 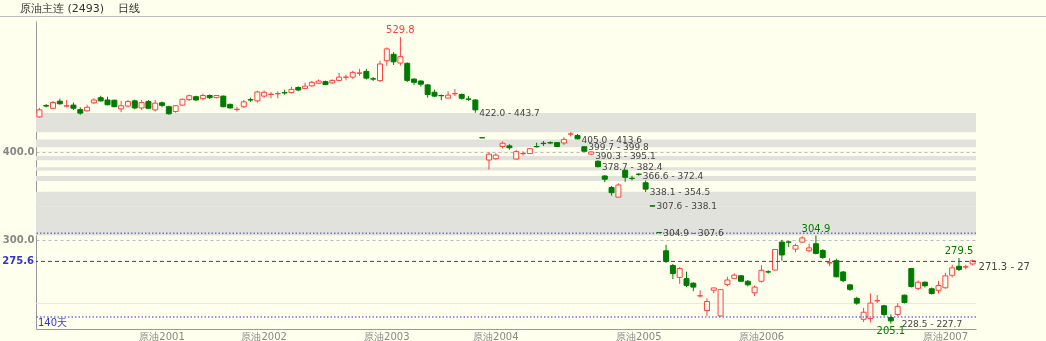 What do you see at coordinates (639, 335) in the screenshot?
I see `x-tick-label: 原油2005` at bounding box center [639, 335].